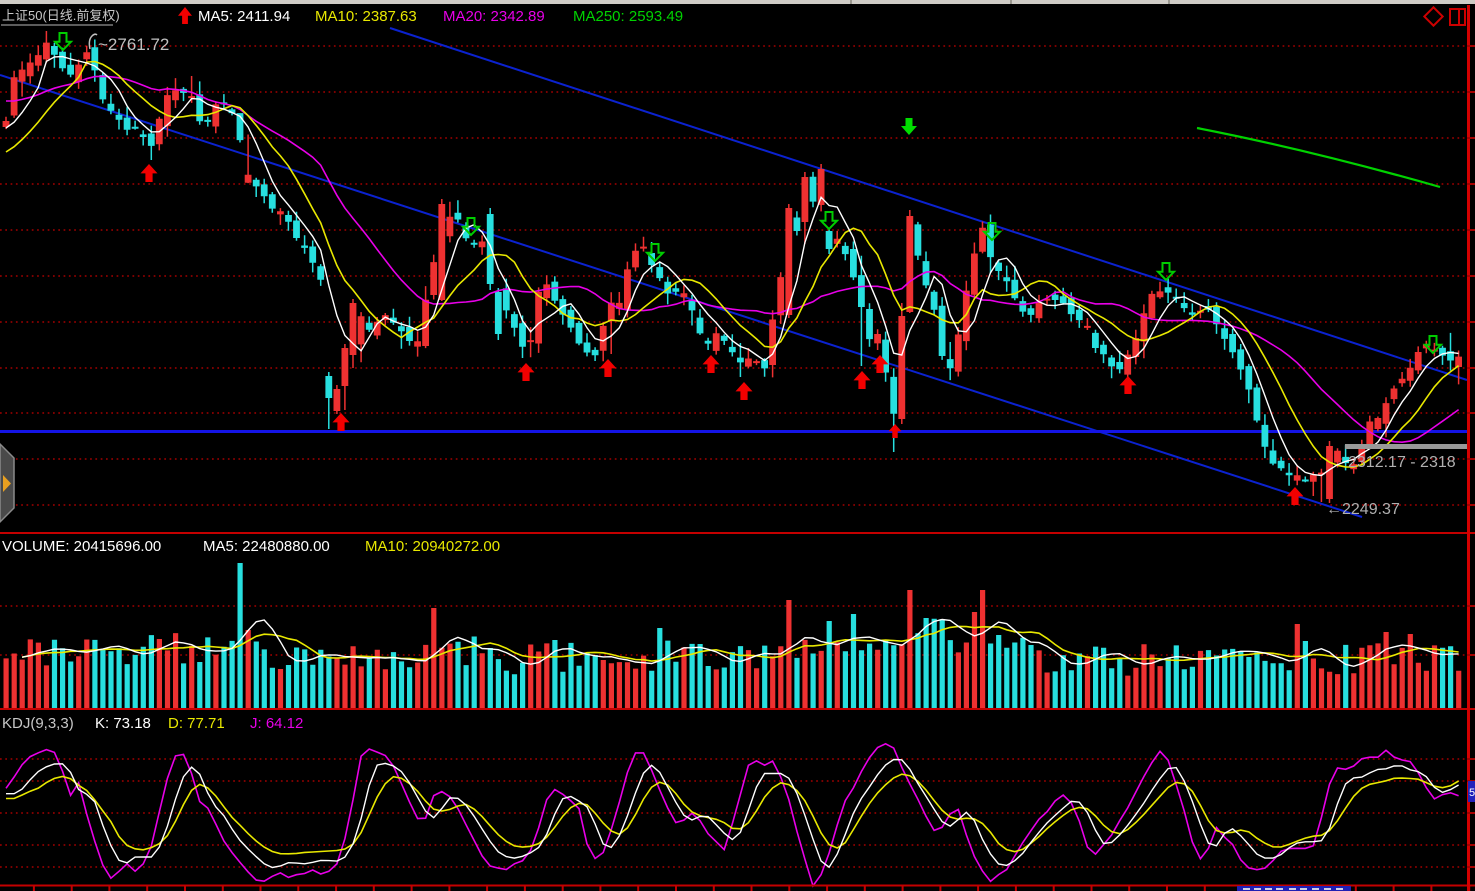  I want to click on svg-text: 上证50(日线.前复权), so click(61, 15).